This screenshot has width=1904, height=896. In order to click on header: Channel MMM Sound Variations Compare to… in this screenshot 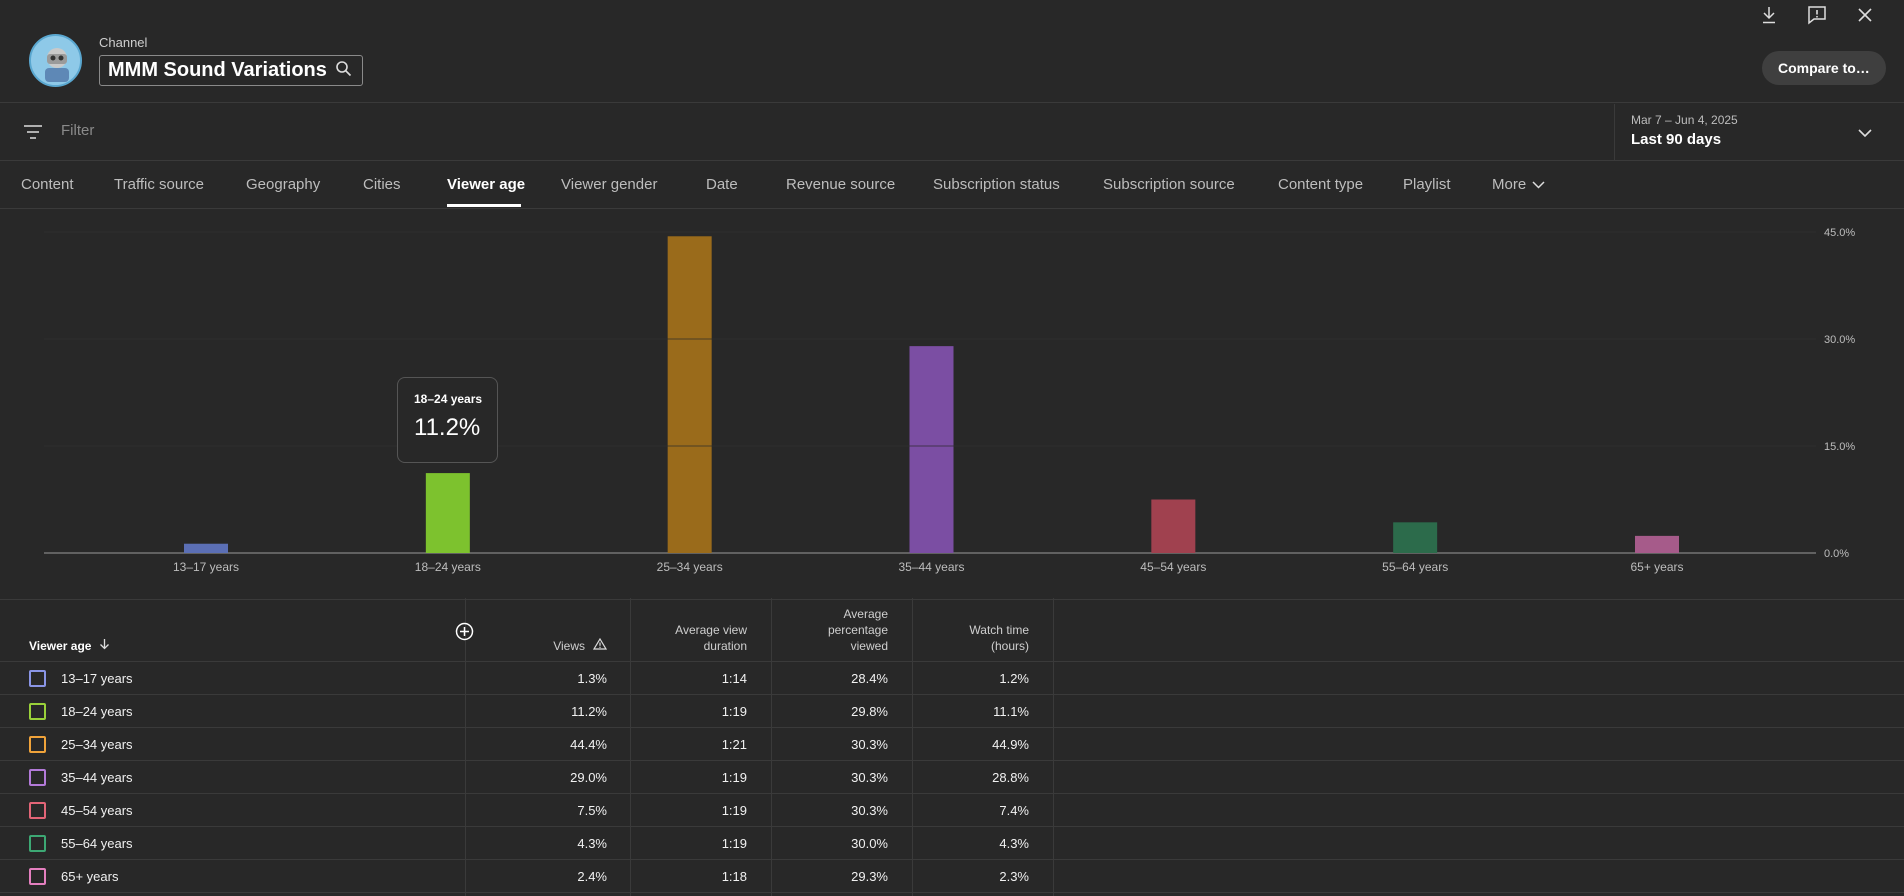, I will do `click(952, 51)`.